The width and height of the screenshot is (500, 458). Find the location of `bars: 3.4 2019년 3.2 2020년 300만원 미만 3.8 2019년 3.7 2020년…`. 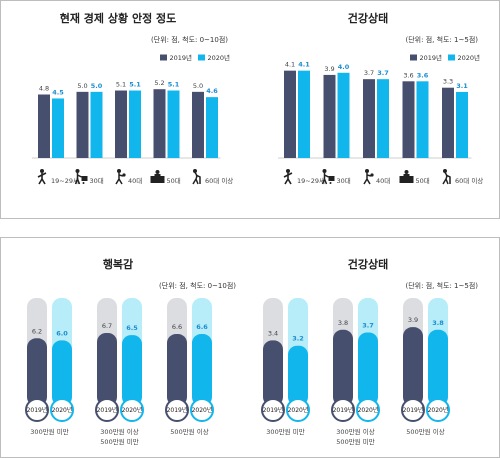

bars: 3.4 2019년 3.2 2020년 300만원 미만 3.8 2019년 3.7 2020년… is located at coordinates (355, 372).